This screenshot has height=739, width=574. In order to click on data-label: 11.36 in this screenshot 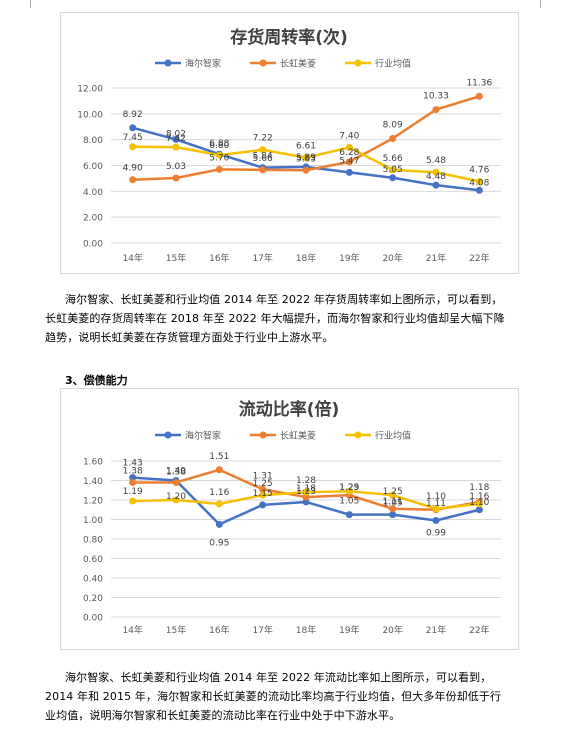, I will do `click(479, 83)`.